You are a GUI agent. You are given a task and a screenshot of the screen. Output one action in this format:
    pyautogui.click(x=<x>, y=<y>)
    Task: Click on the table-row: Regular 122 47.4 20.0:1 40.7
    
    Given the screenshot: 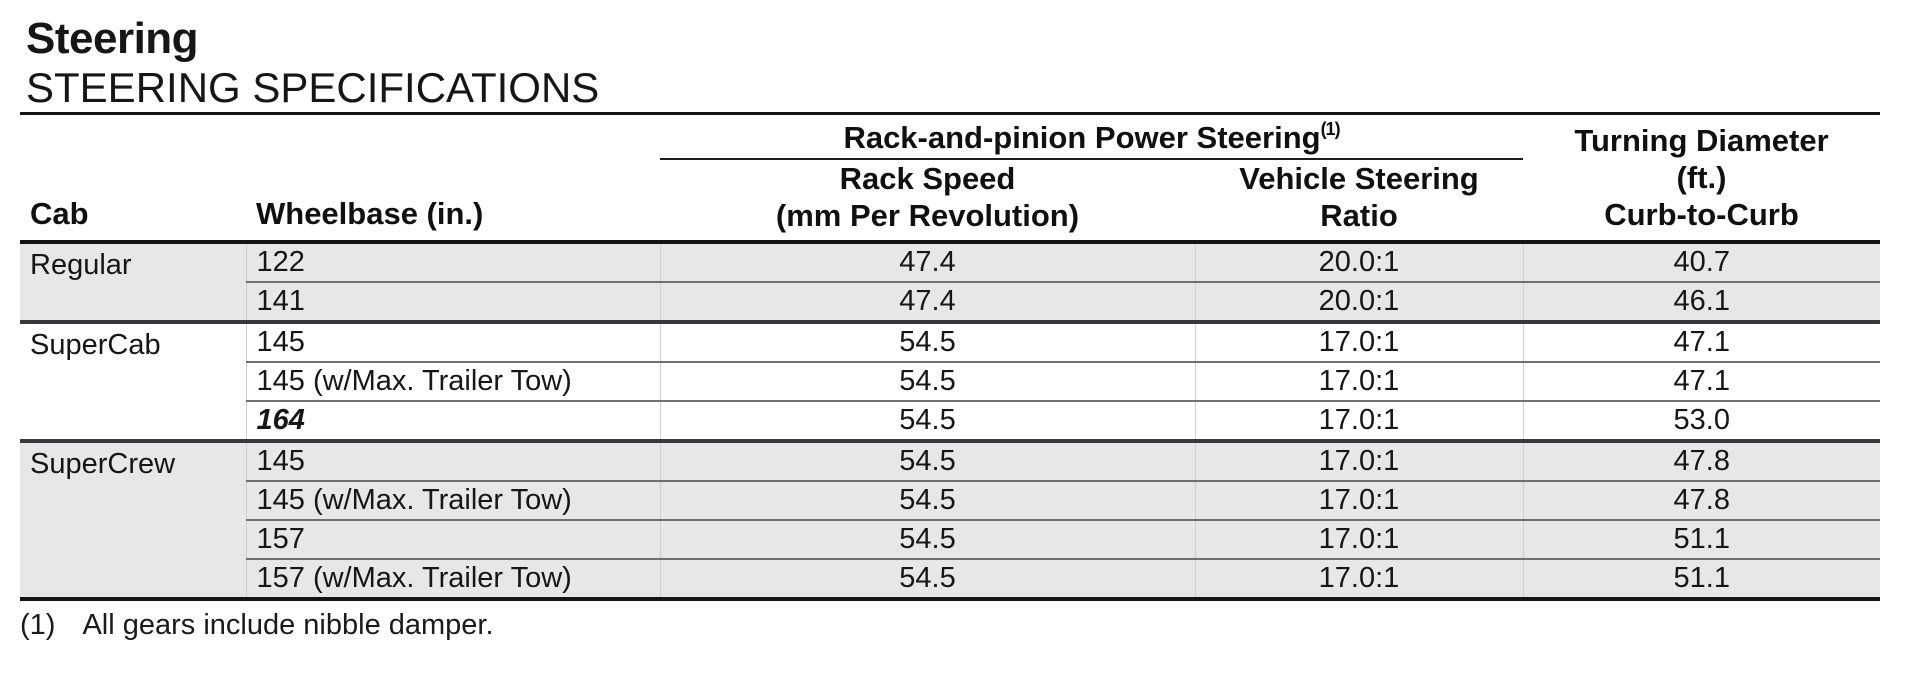 What is the action you would take?
    pyautogui.click(x=950, y=281)
    